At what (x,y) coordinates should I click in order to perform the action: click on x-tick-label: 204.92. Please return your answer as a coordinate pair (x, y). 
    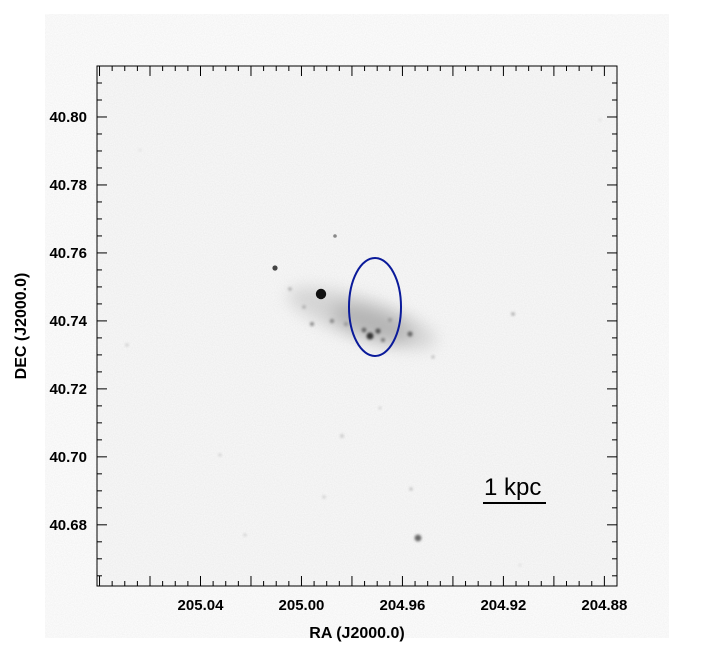
    Looking at the image, I should click on (503, 605).